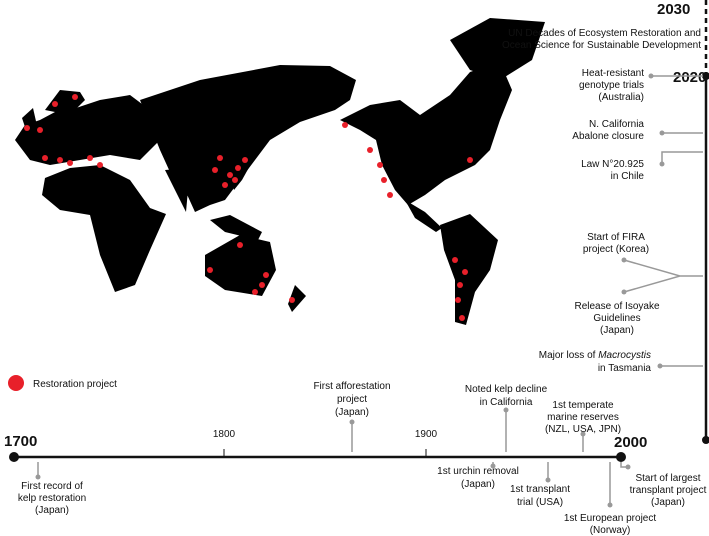  Describe the element at coordinates (224, 434) in the screenshot. I see `tick-label: 1800` at that location.